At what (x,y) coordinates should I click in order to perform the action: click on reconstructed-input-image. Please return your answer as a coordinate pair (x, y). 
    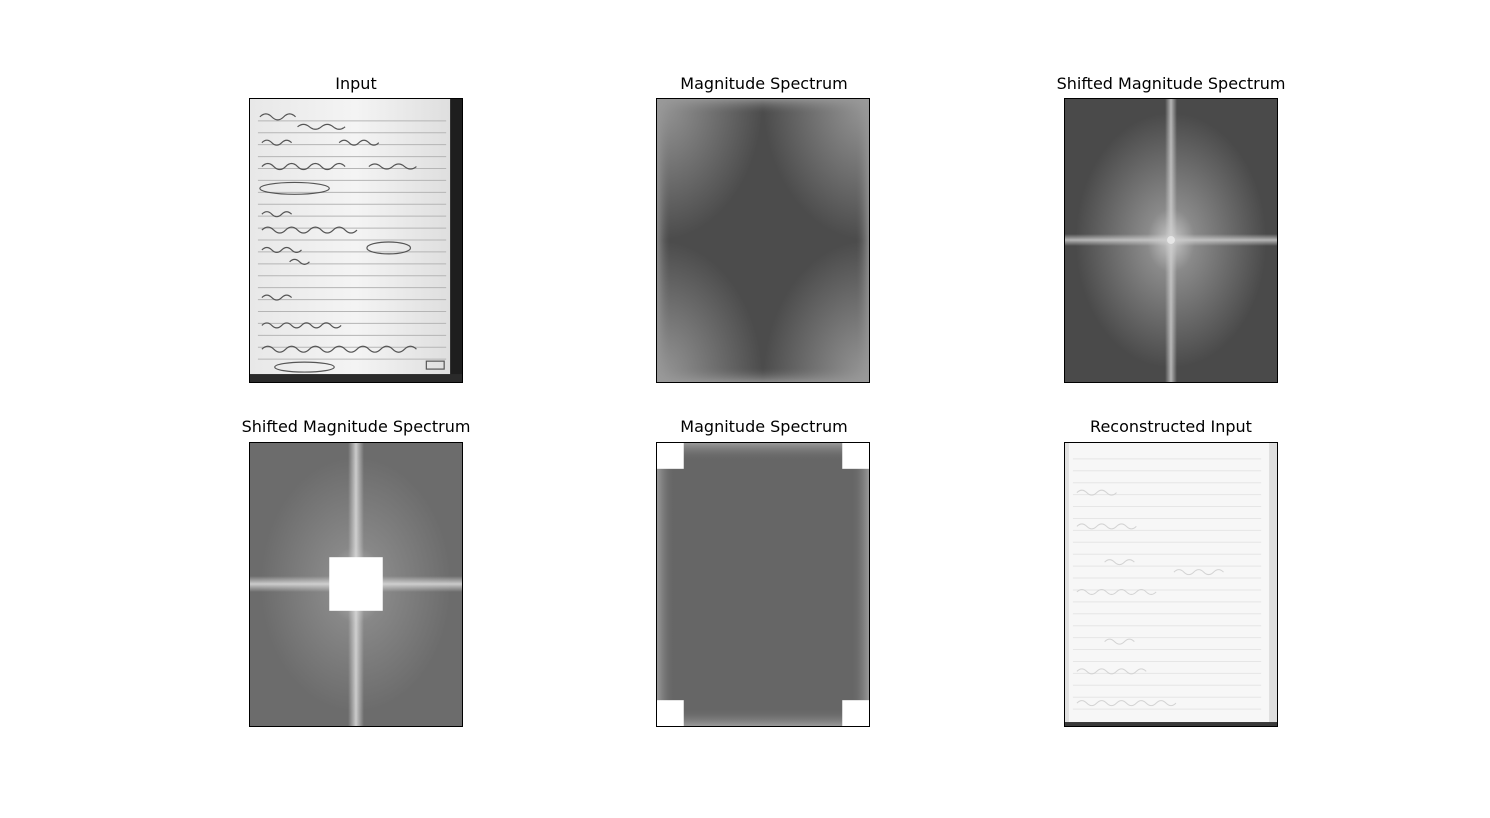
    Looking at the image, I should click on (1171, 584).